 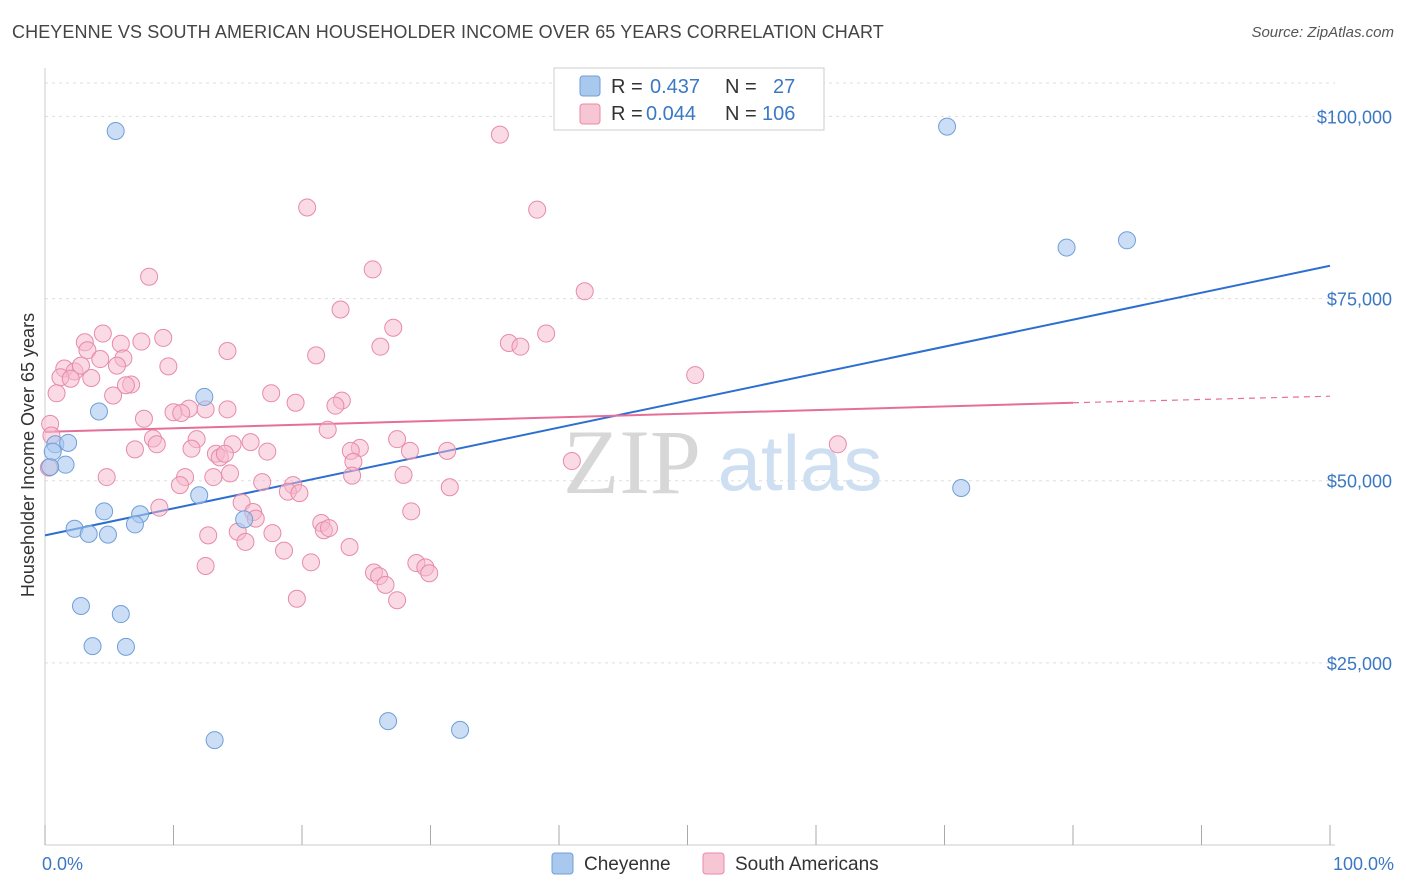 I want to click on legend-cheyenne-n-label: N =, so click(x=741, y=87).